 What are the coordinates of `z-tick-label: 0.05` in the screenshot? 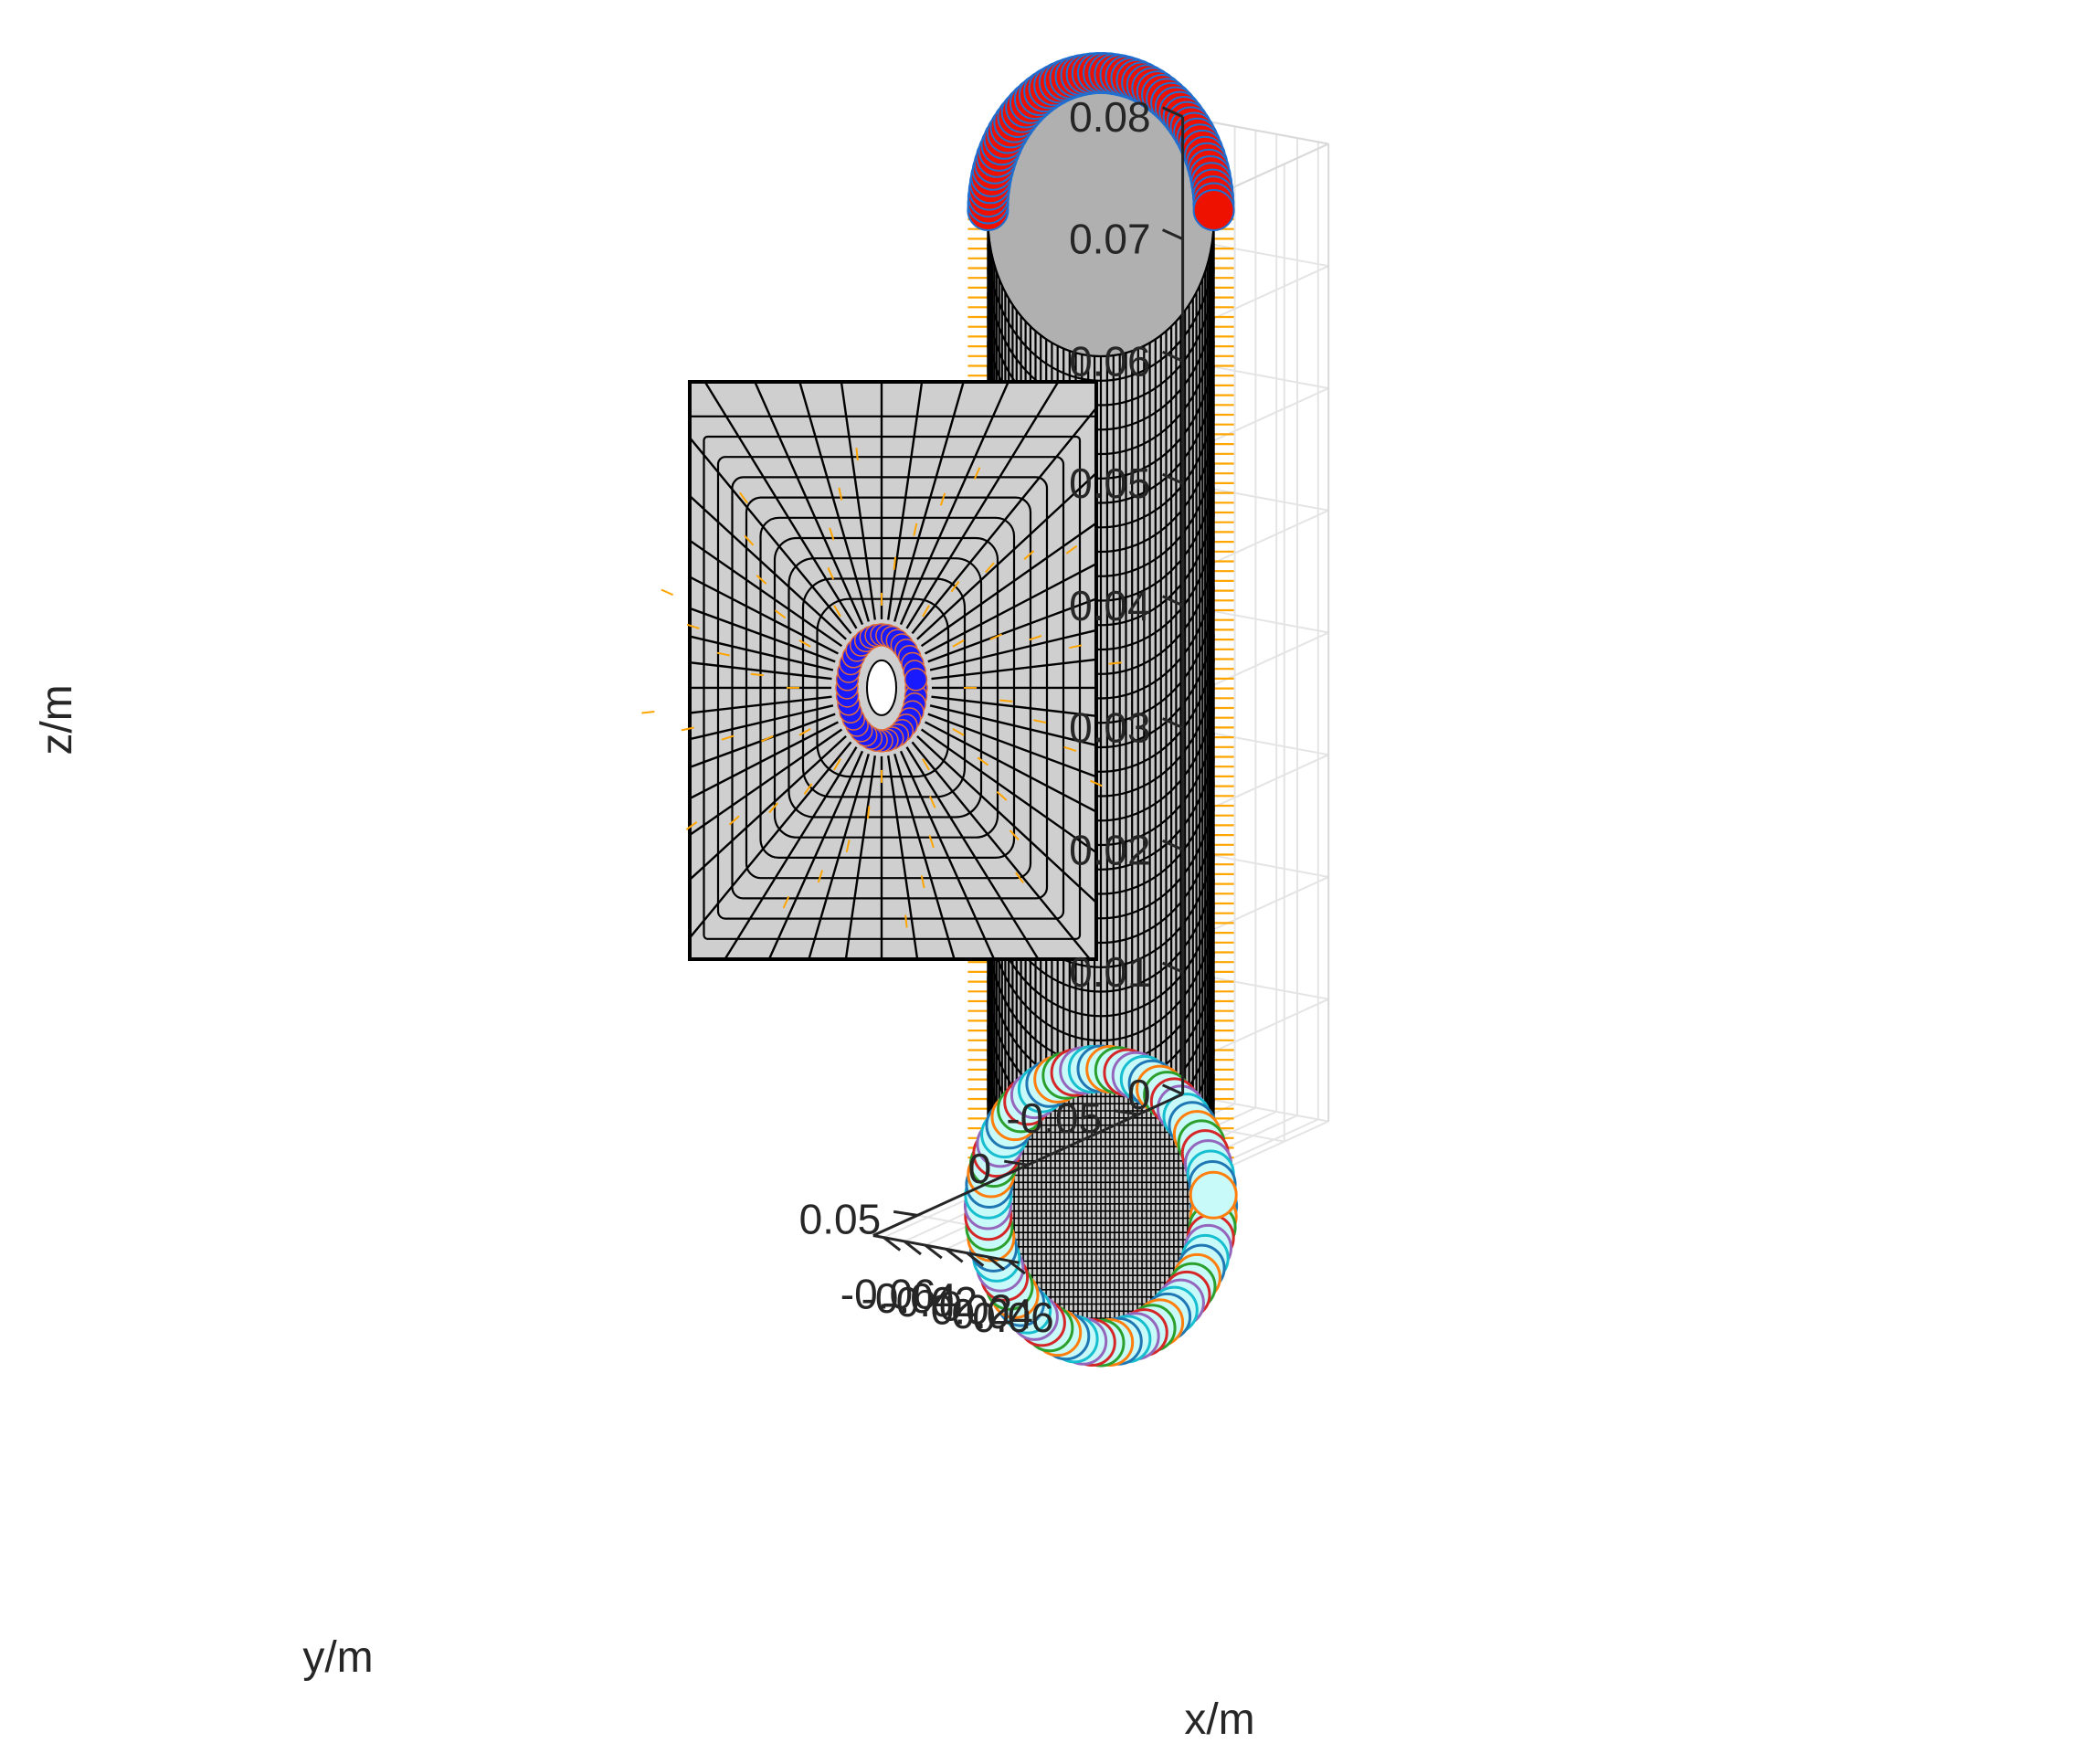 It's located at (1110, 483).